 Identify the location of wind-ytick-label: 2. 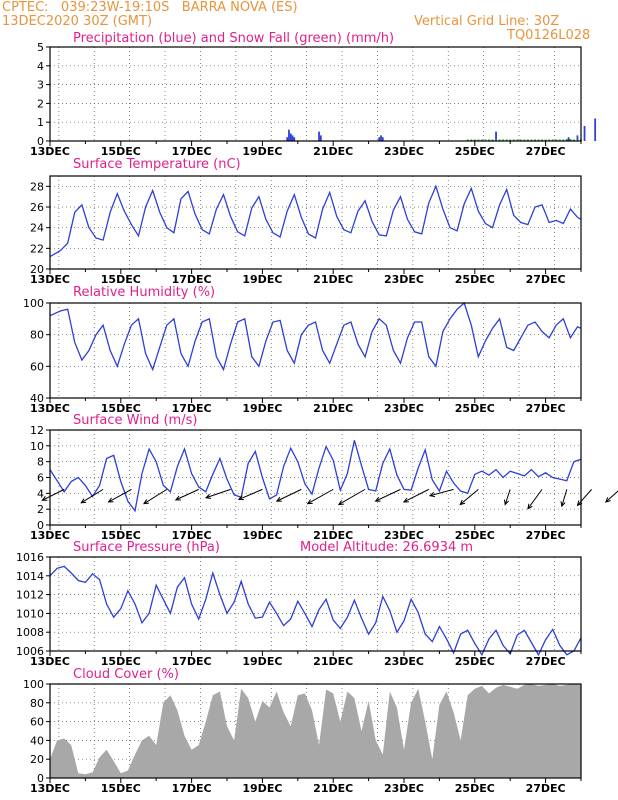
(40, 509).